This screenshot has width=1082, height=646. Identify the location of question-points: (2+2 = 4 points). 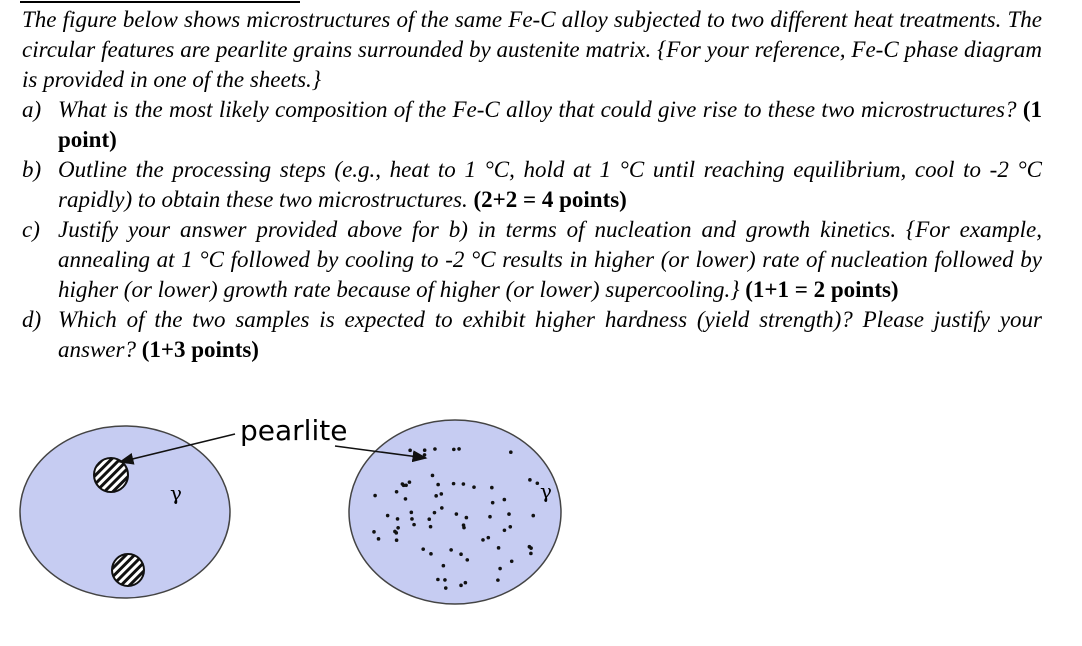
(550, 199).